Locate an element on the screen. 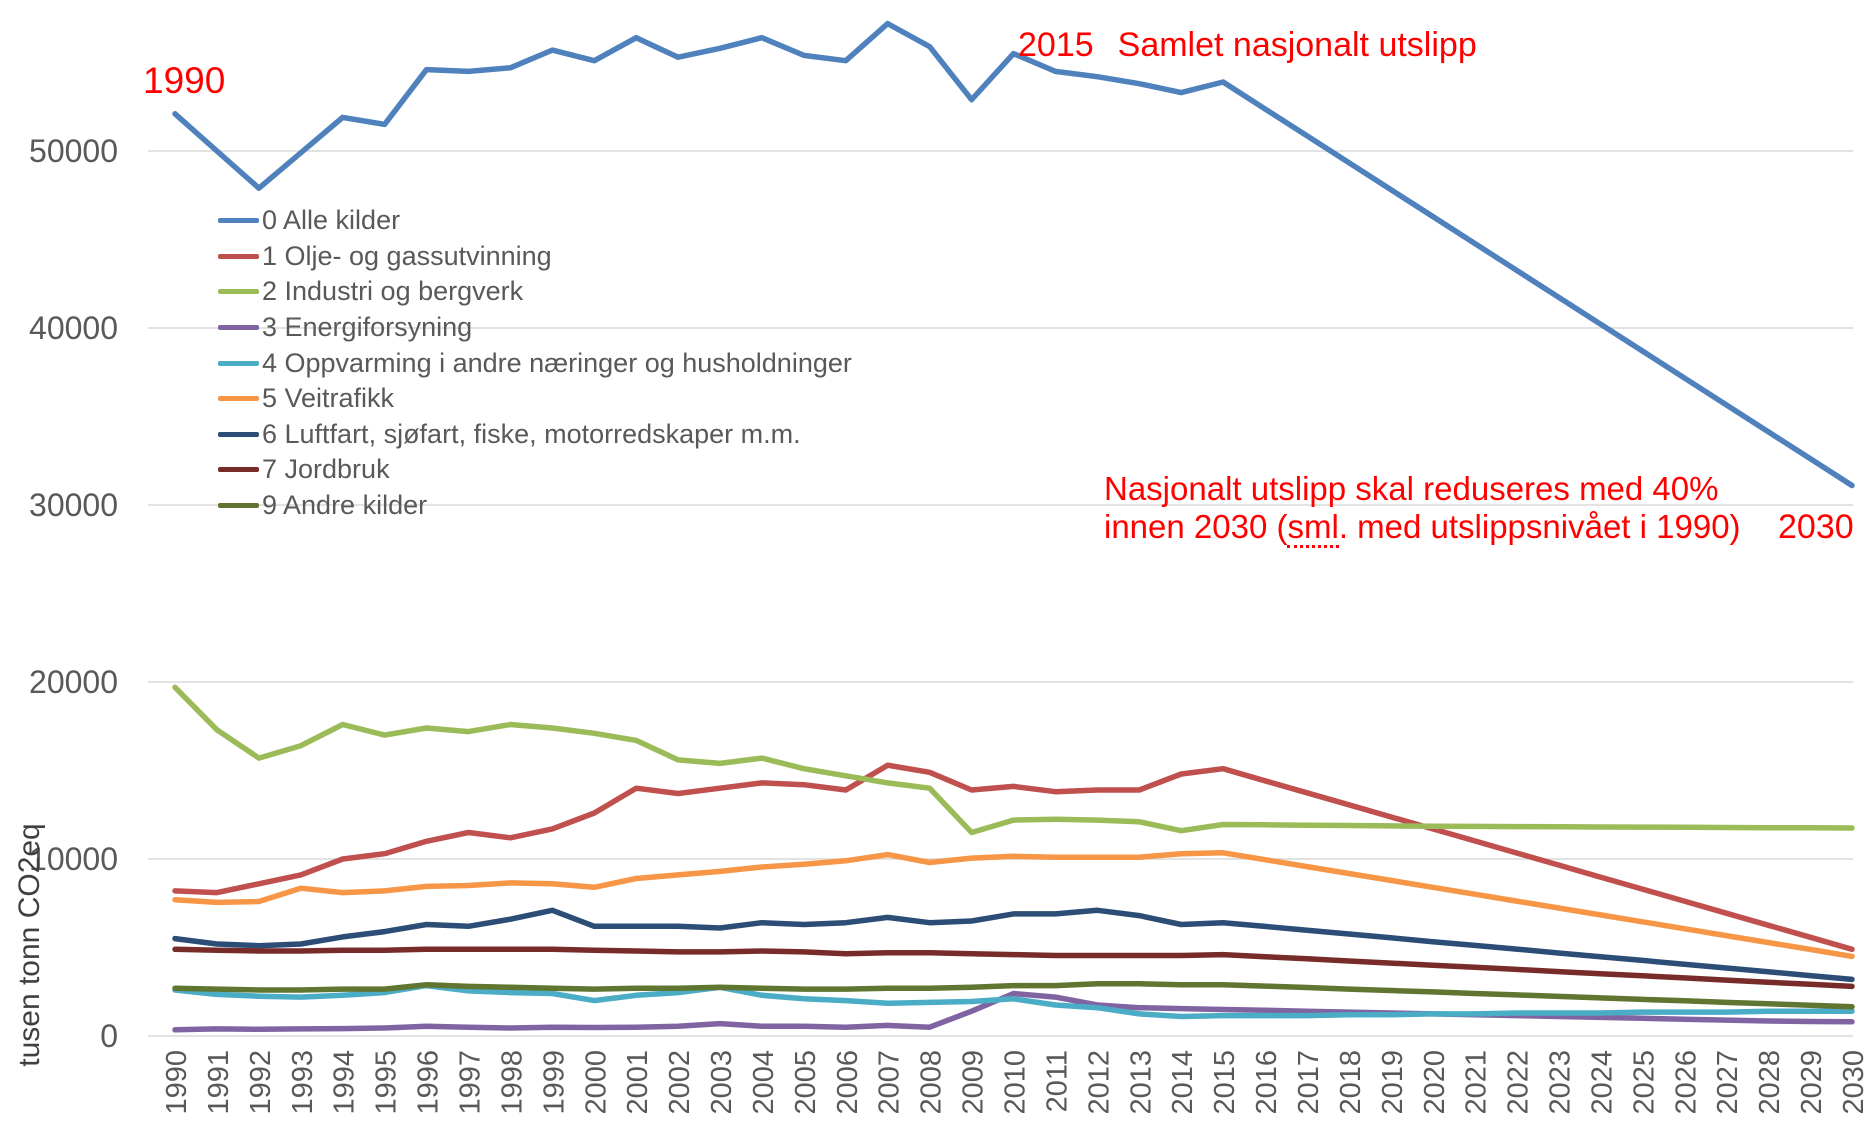  legend-item-label: 1 Olje- og gassutvinning is located at coordinates (407, 255).